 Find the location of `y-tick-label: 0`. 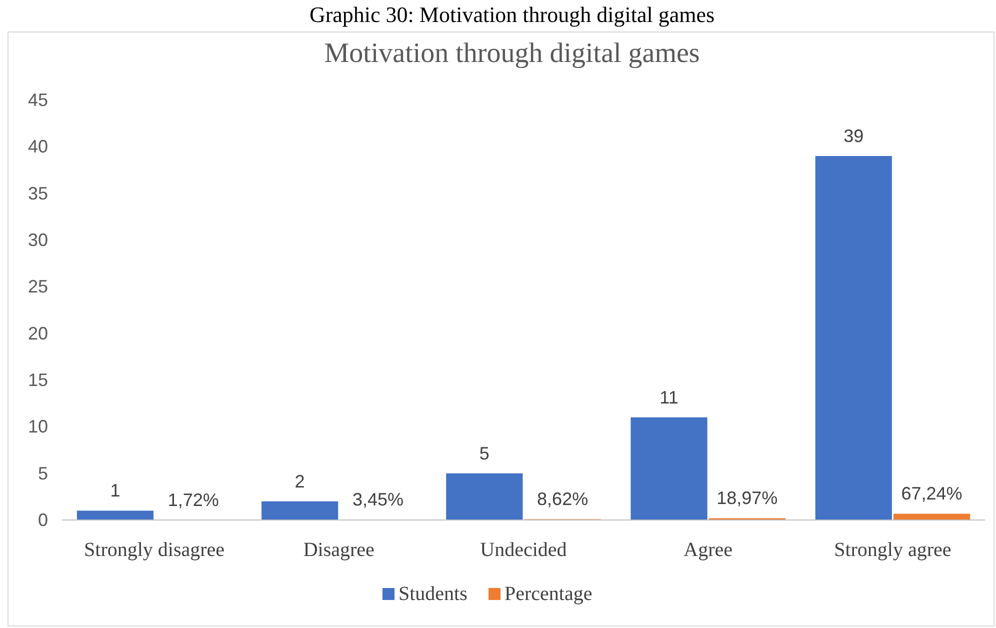

y-tick-label: 0 is located at coordinates (43, 520).